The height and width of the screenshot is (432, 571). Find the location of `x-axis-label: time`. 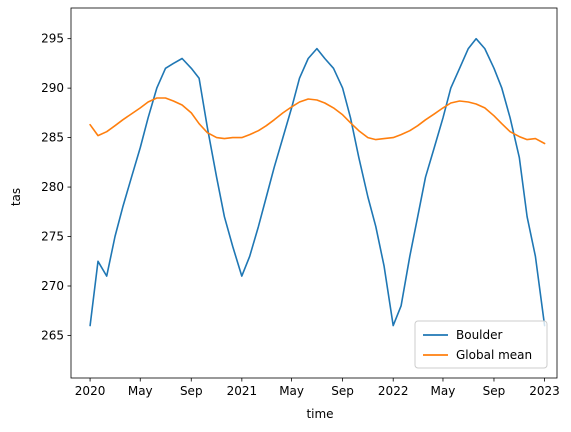

x-axis-label: time is located at coordinates (319, 414).